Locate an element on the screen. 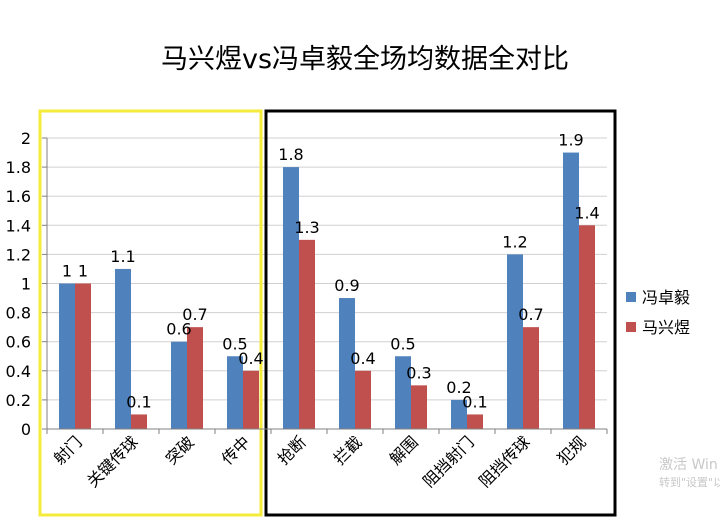 Image resolution: width=720 pixels, height=523 pixels. activation-watermark: 激活 Win 转到"设置"以 is located at coordinates (689, 472).